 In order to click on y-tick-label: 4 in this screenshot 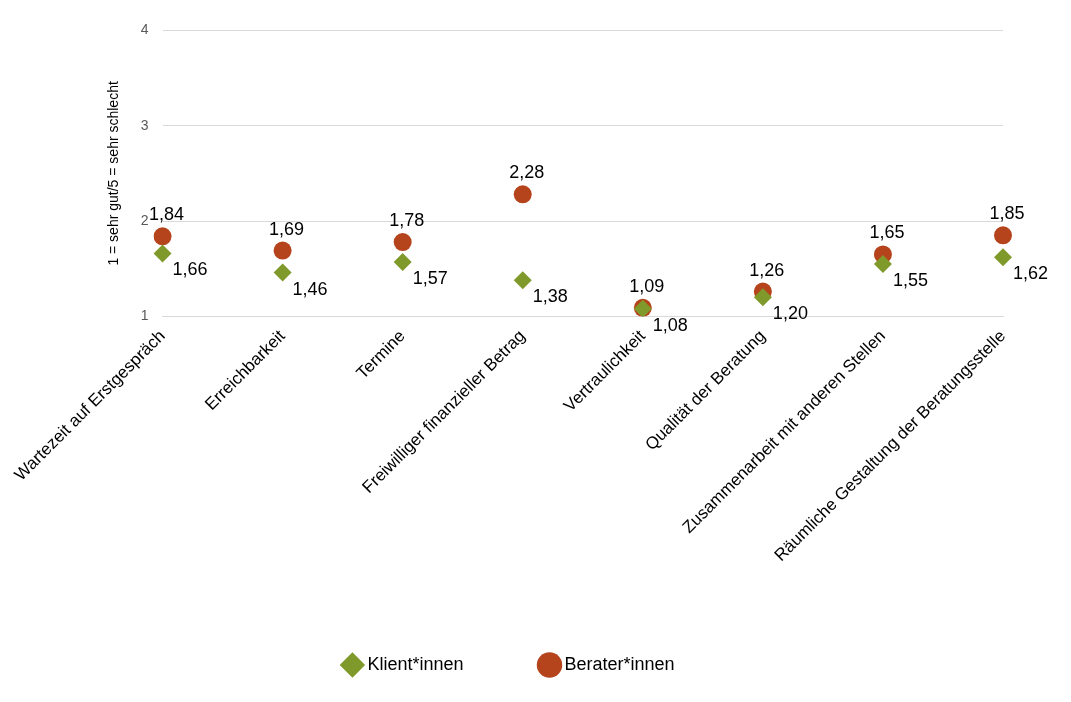, I will do `click(144, 29)`.